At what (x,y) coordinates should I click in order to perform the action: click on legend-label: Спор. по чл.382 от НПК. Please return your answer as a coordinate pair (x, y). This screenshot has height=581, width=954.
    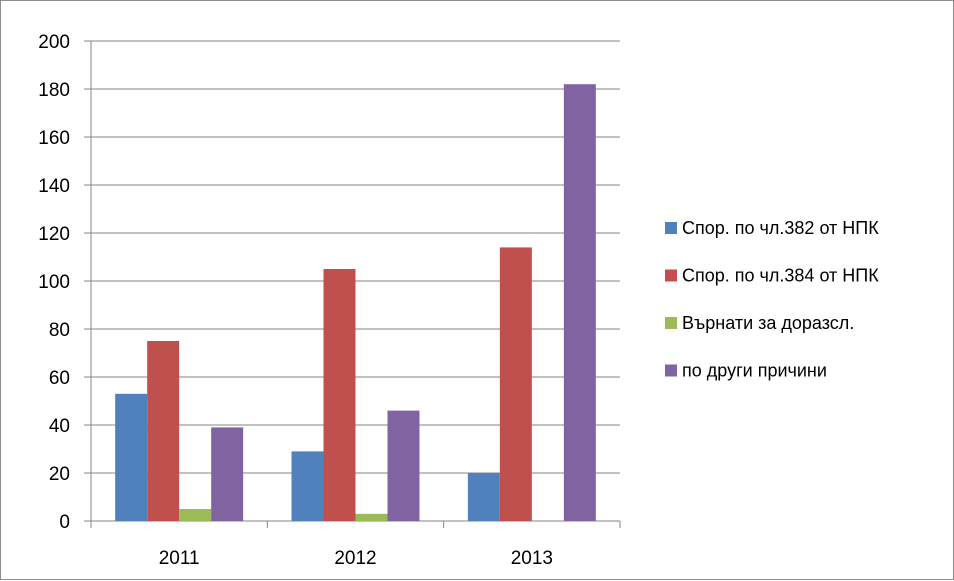
    Looking at the image, I should click on (780, 228).